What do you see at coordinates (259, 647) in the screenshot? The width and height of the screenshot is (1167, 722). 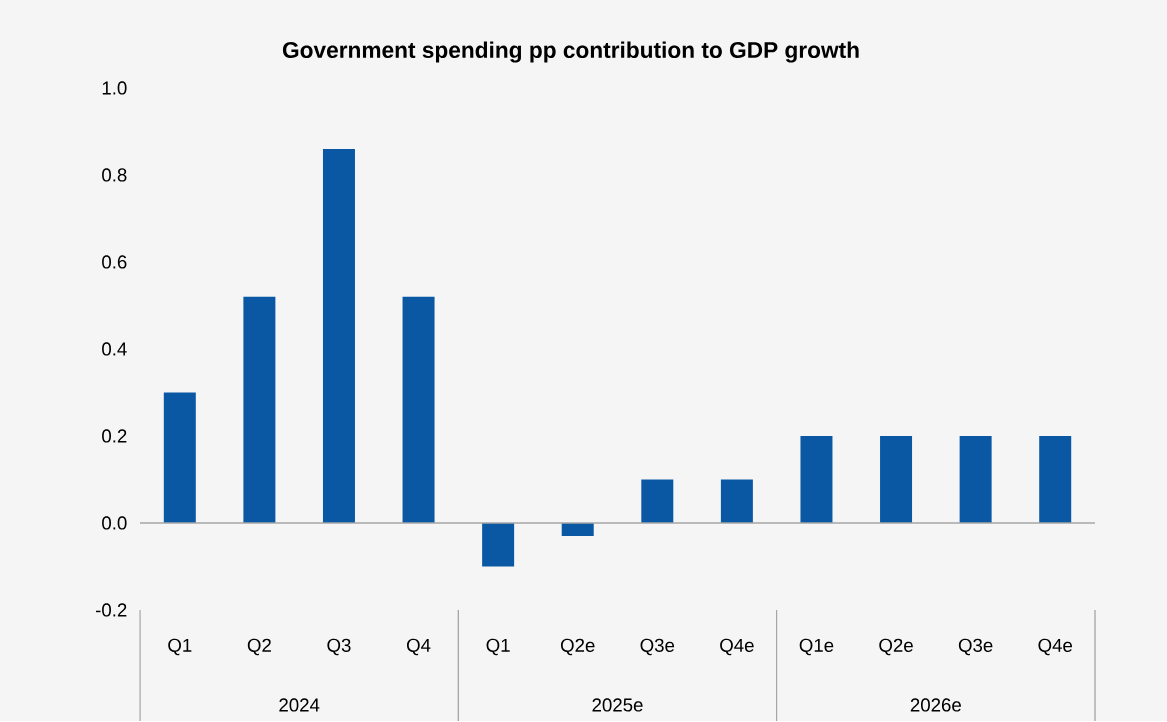 I see `x-tick-label: Q2` at bounding box center [259, 647].